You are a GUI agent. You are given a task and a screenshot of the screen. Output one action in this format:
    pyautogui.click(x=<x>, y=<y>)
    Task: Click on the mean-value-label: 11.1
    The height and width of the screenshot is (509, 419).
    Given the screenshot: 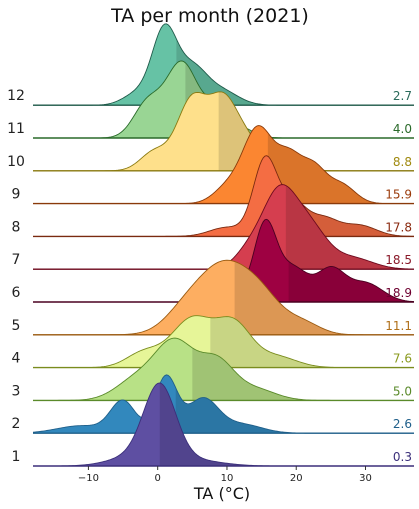 What is the action you would take?
    pyautogui.click(x=398, y=326)
    